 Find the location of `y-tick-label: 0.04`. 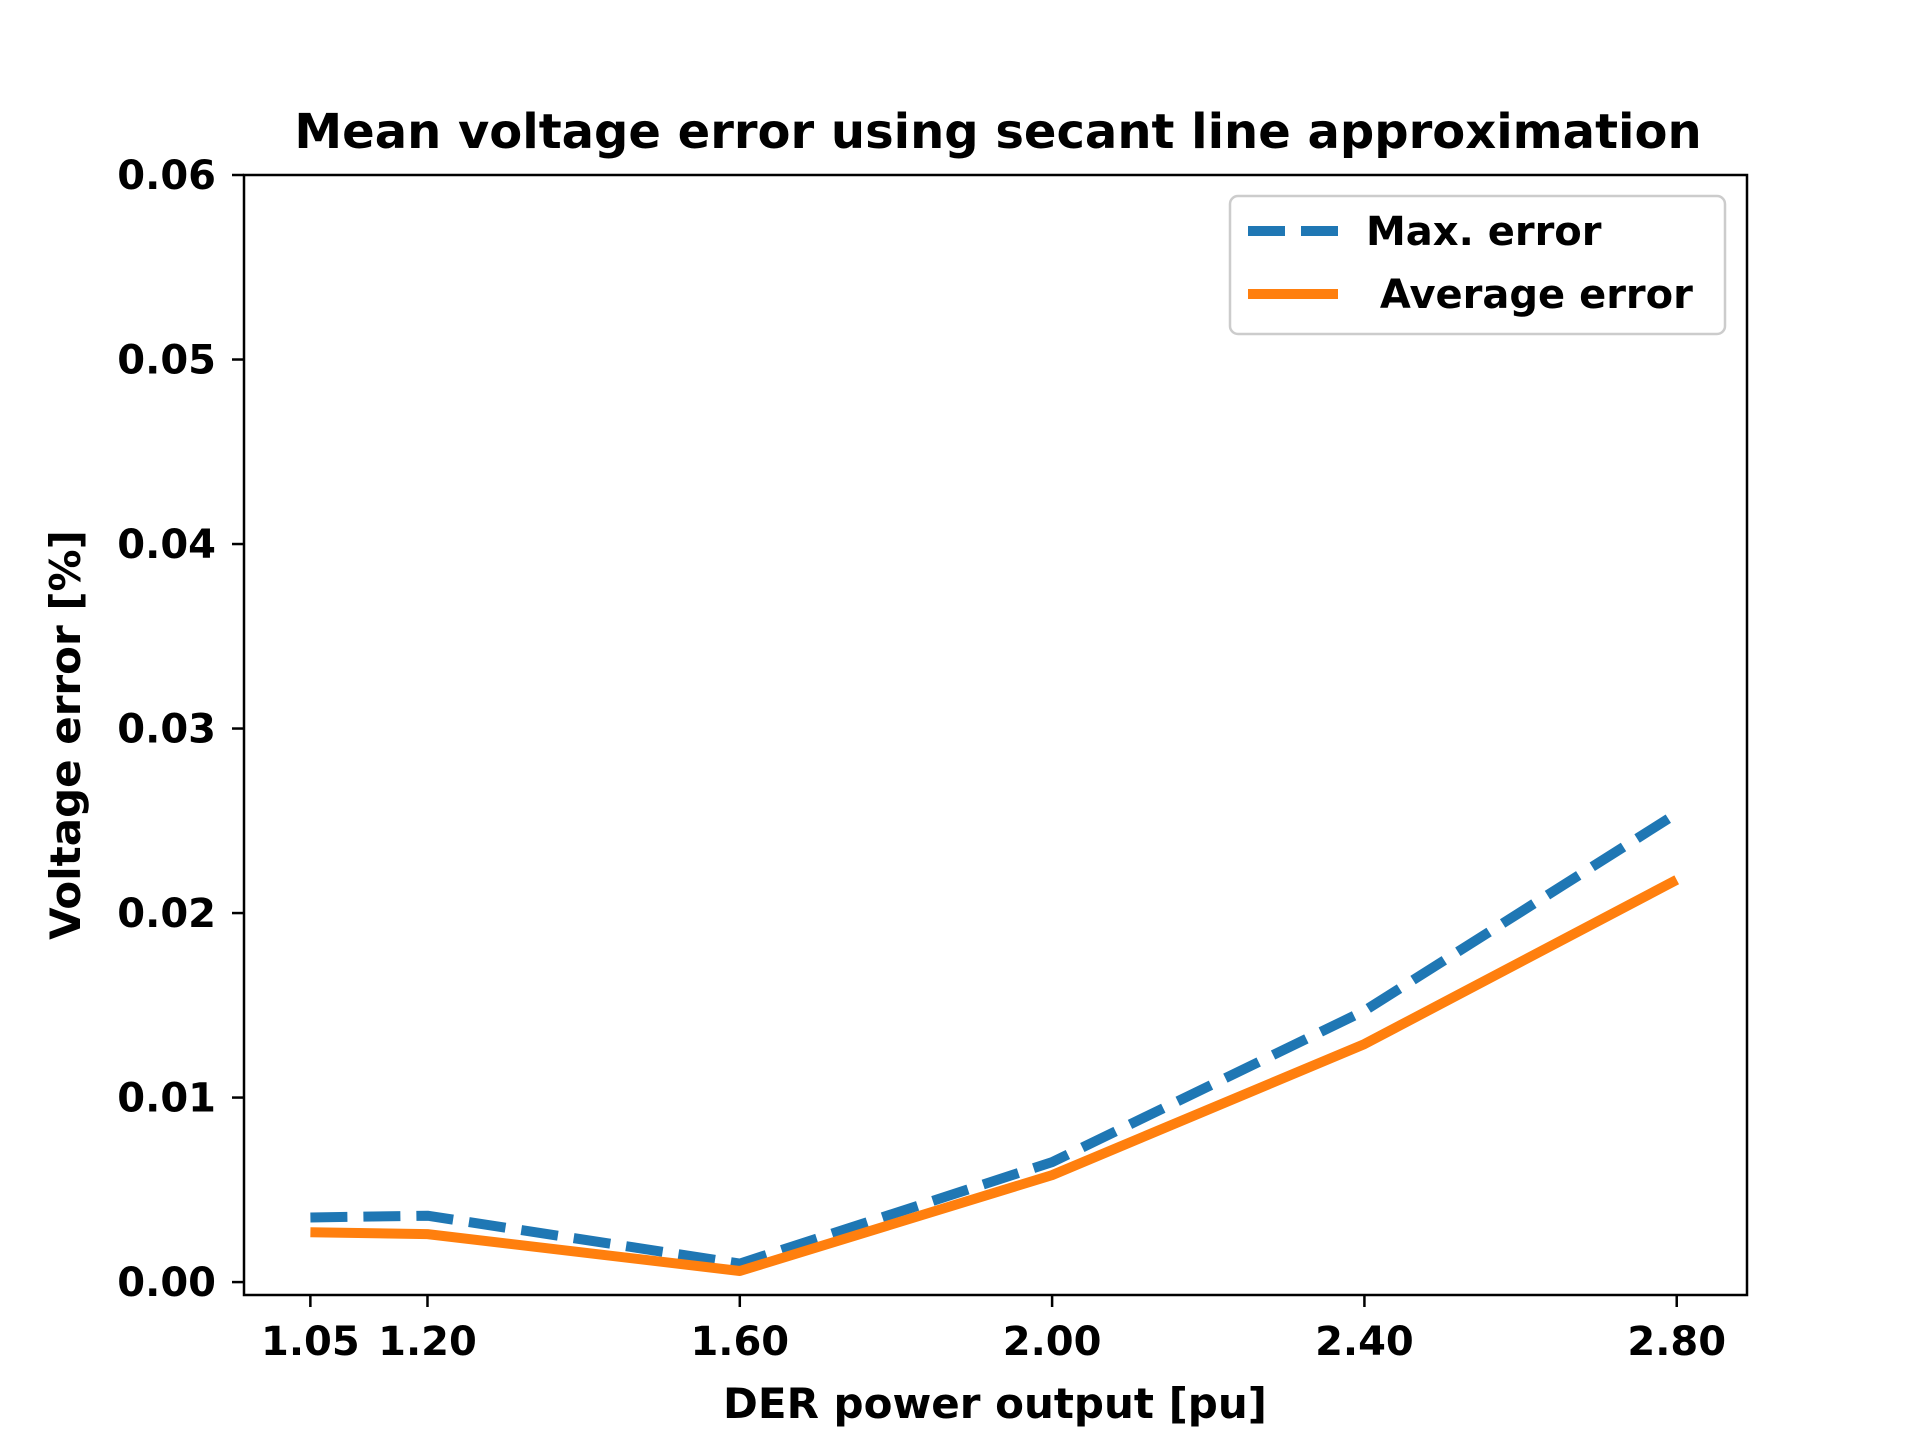

y-tick-label: 0.04 is located at coordinates (166, 545).